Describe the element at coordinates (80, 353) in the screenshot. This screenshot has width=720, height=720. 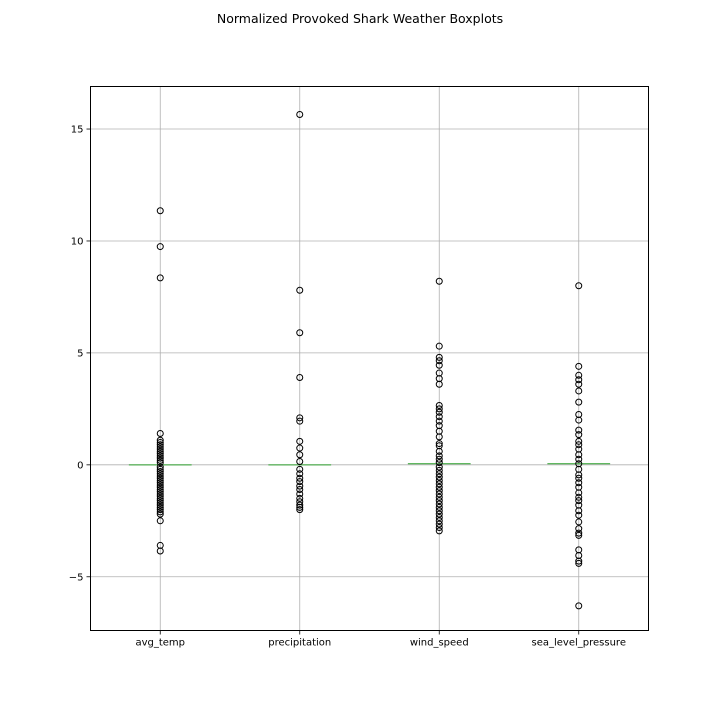
I see `y-tick-label: 5` at that location.